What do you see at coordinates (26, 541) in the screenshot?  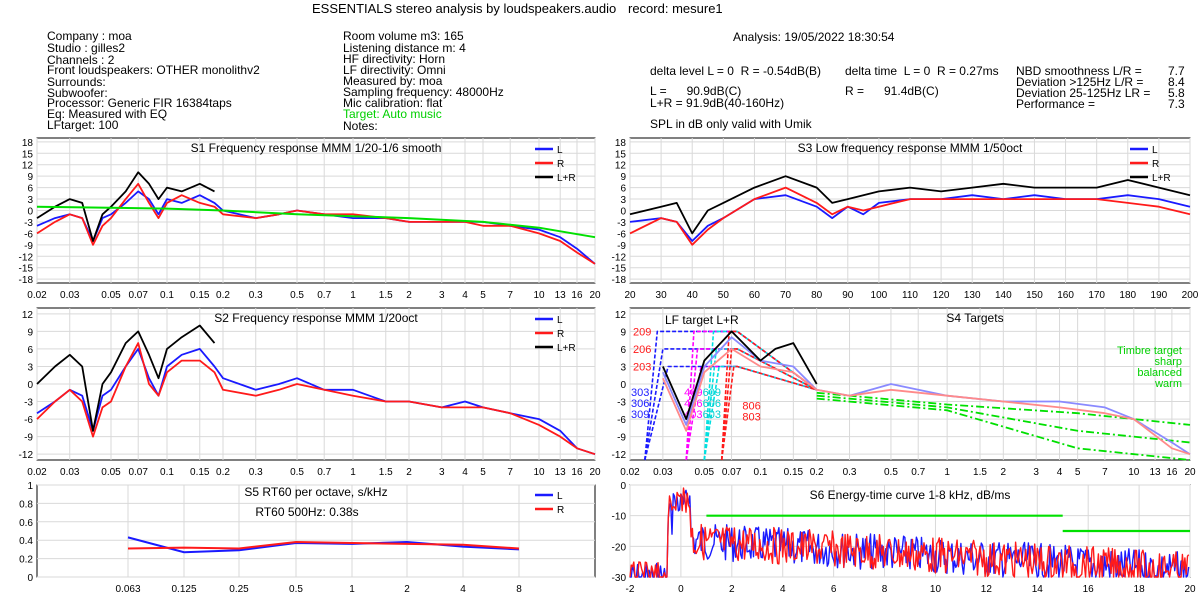 I see `y-tick-label: 0.4` at bounding box center [26, 541].